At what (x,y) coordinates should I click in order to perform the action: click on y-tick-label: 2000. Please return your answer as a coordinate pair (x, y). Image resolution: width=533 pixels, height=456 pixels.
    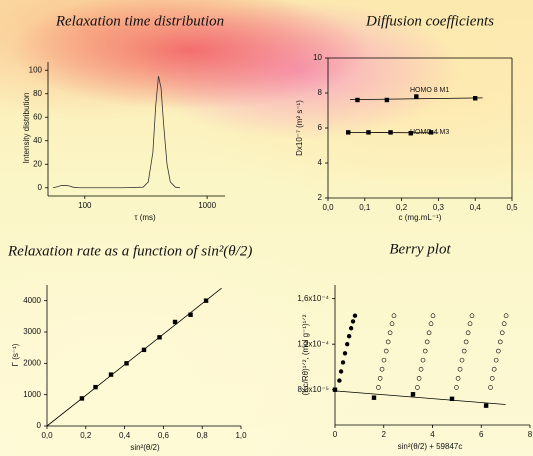
    Looking at the image, I should click on (32, 362).